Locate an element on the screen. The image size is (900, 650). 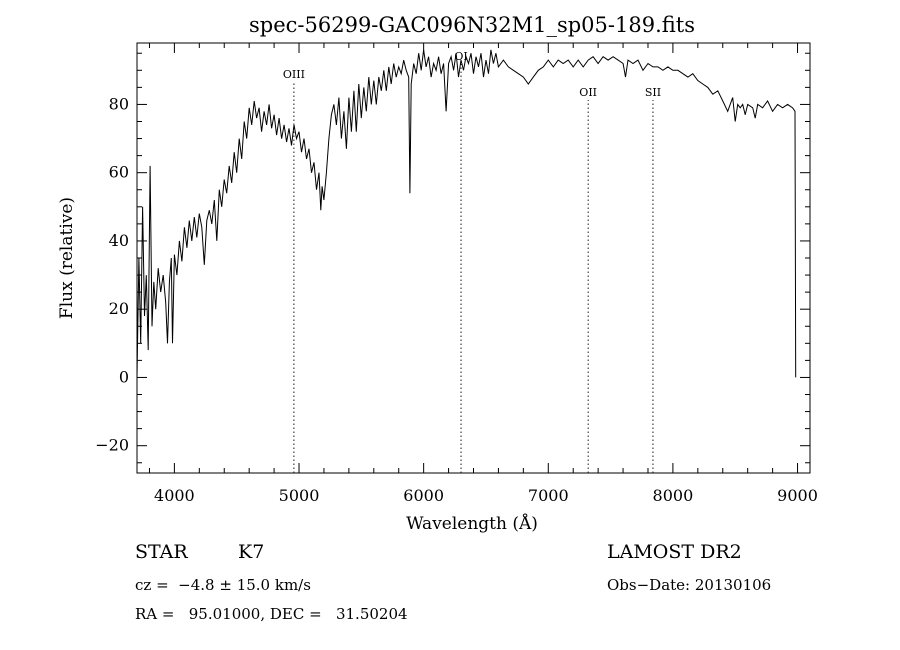
chart-title: spec-56299-GAC096N32M1_sp05-189.fits is located at coordinates (472, 25).